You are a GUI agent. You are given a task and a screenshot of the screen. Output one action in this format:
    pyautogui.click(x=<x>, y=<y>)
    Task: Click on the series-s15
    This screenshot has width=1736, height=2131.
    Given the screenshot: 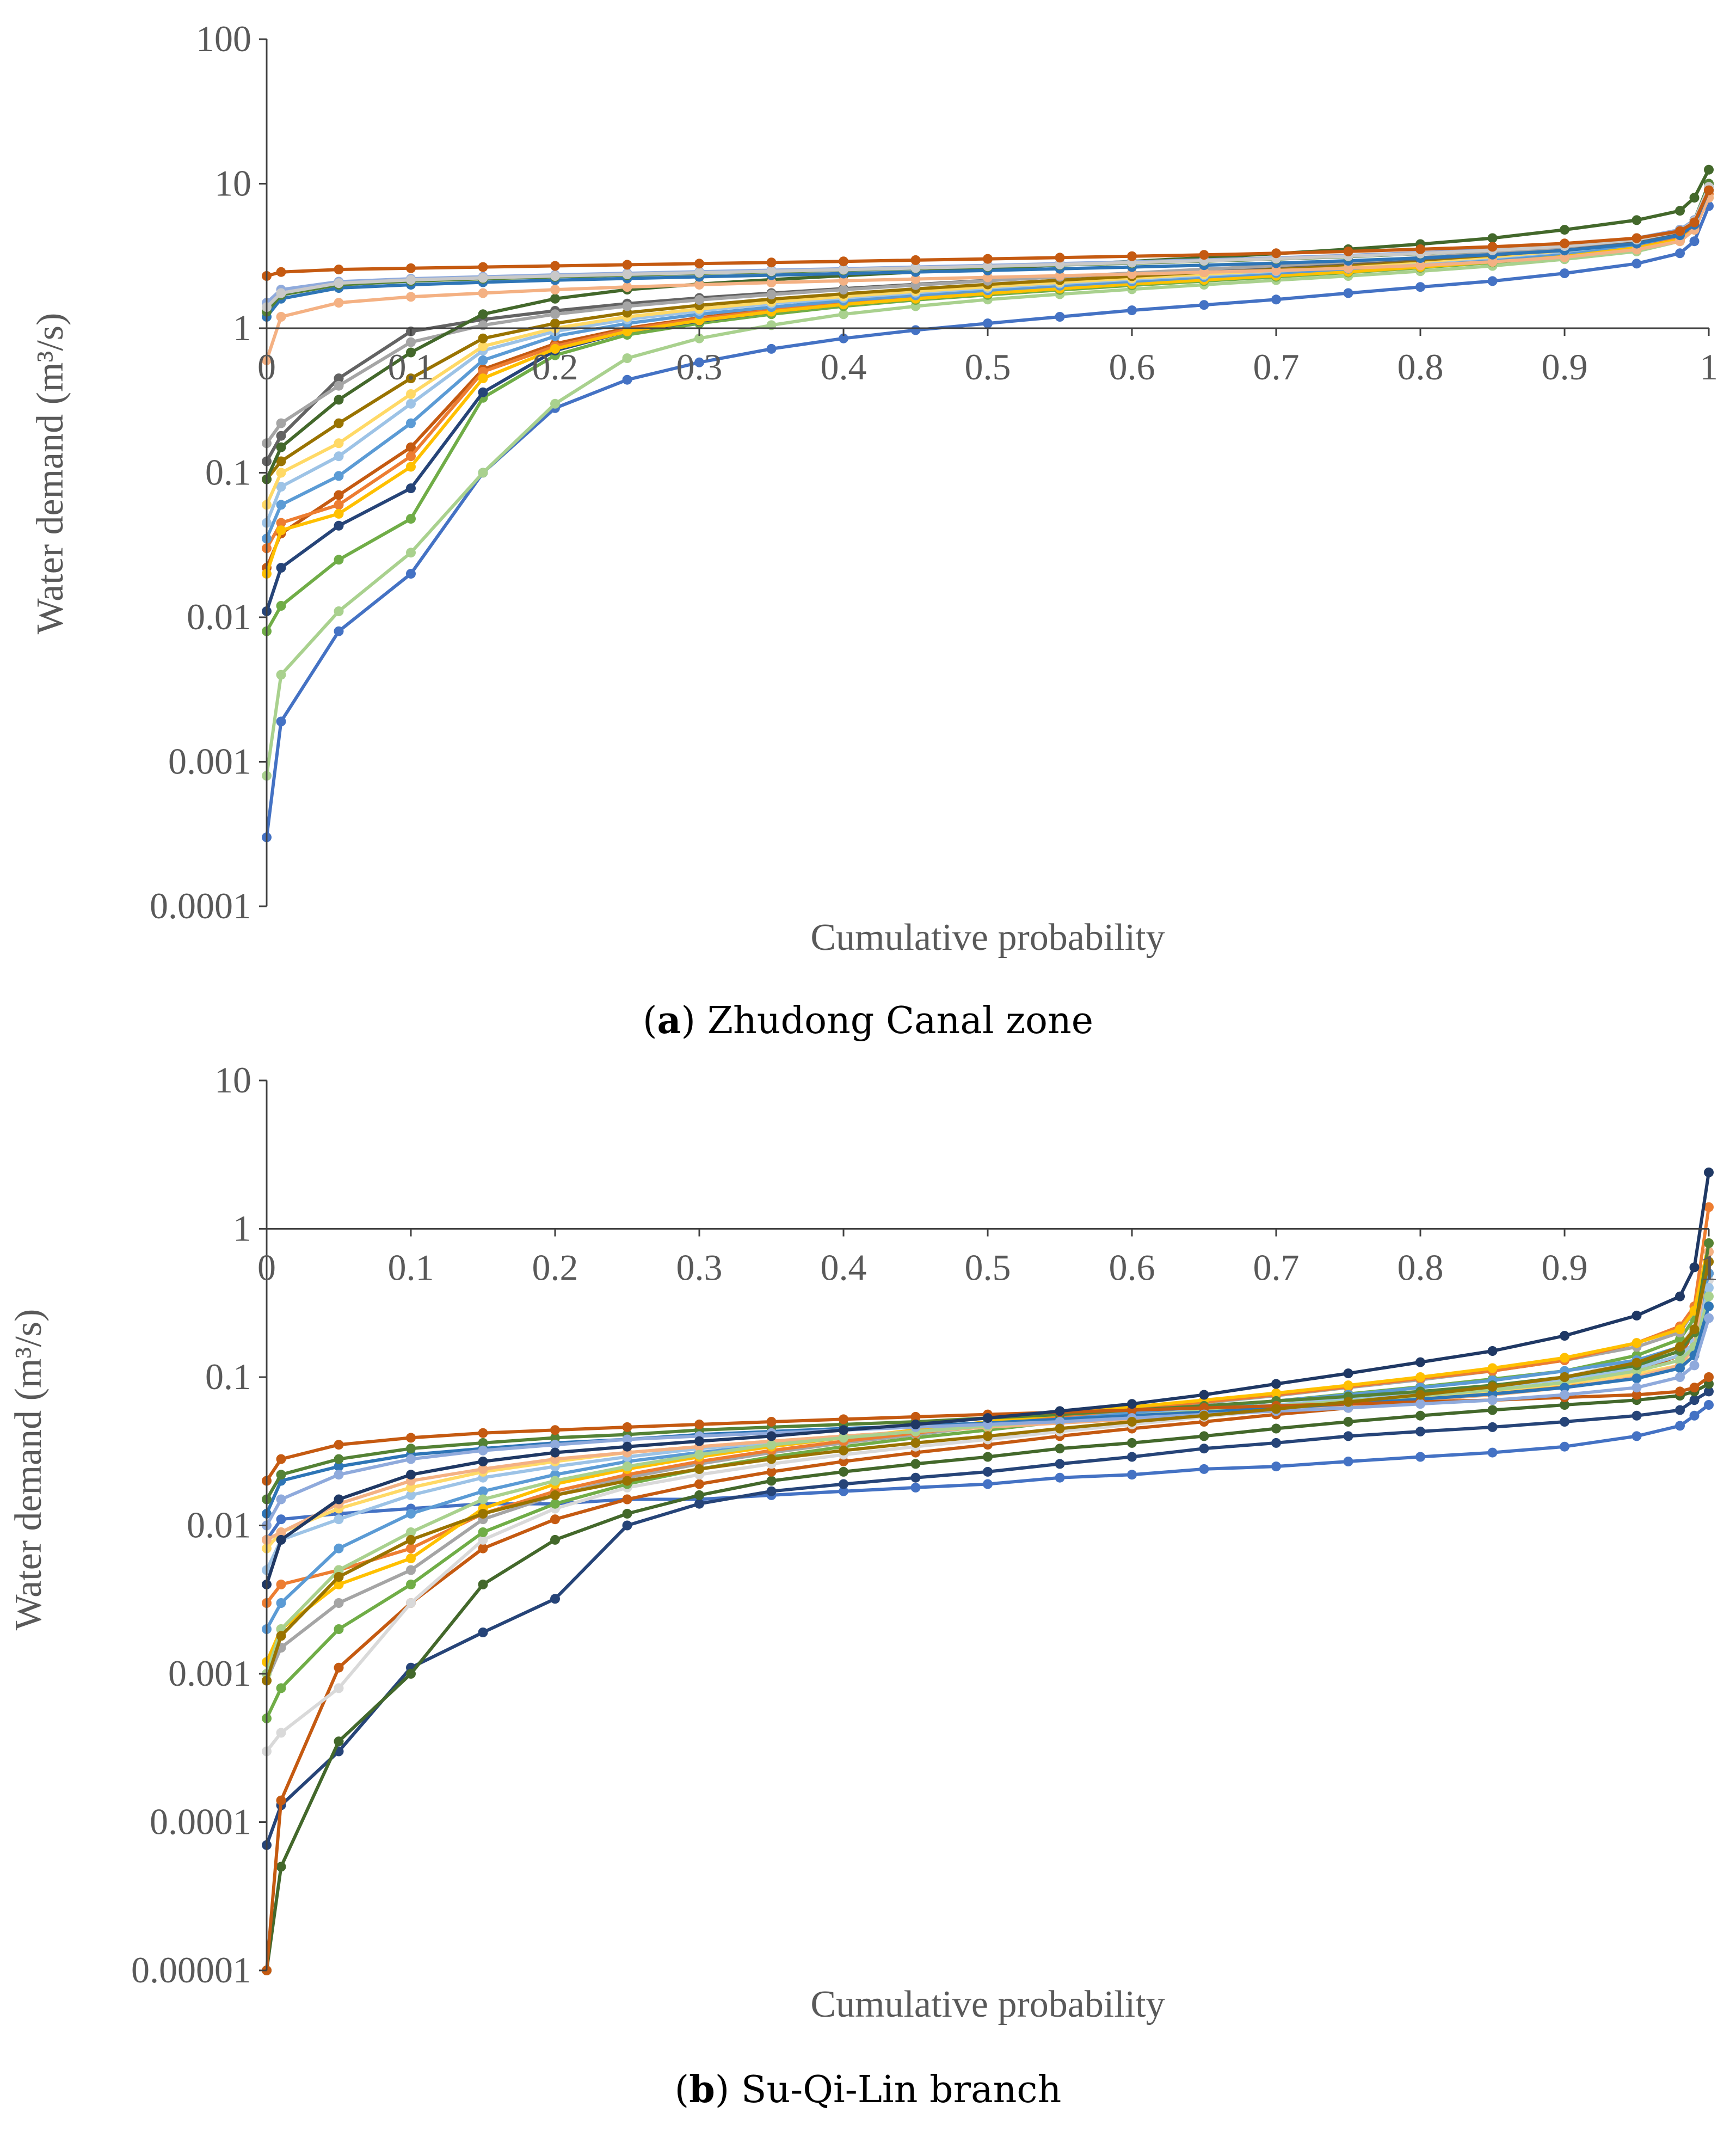 What is the action you would take?
    pyautogui.click(x=988, y=279)
    